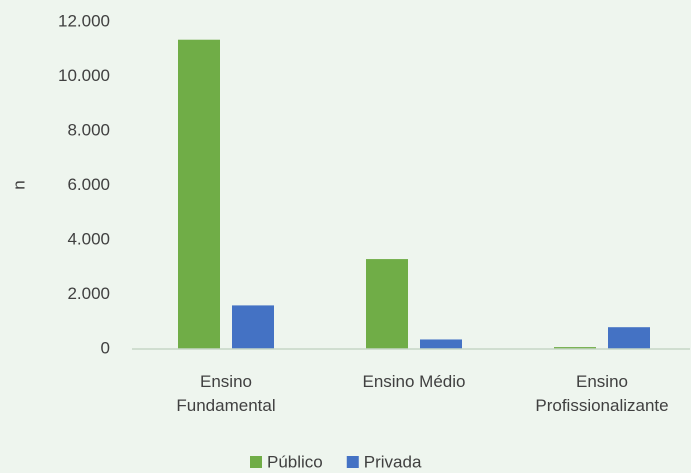  What do you see at coordinates (18, 184) in the screenshot?
I see `y-axis-label: n` at bounding box center [18, 184].